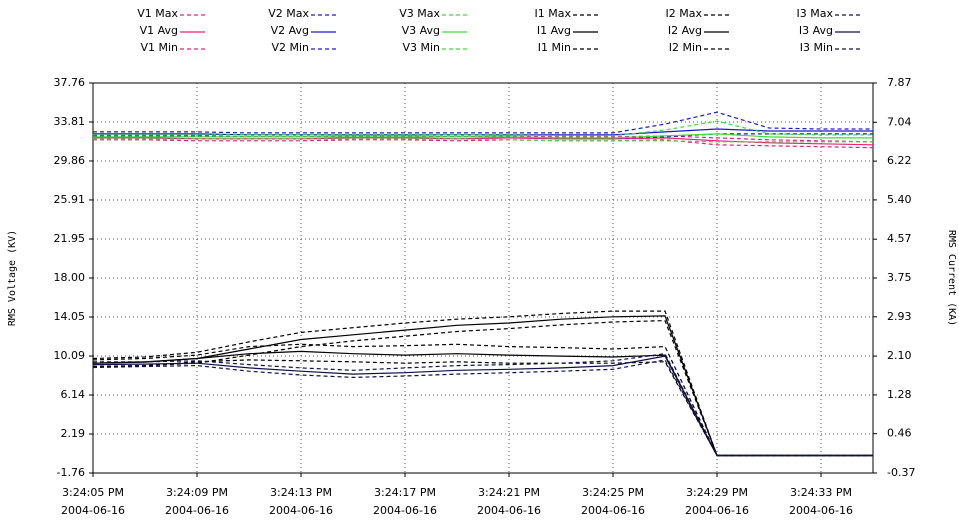 The image size is (959, 526). Describe the element at coordinates (717, 492) in the screenshot. I see `x-tick-label: 3:24:29 PM` at that location.